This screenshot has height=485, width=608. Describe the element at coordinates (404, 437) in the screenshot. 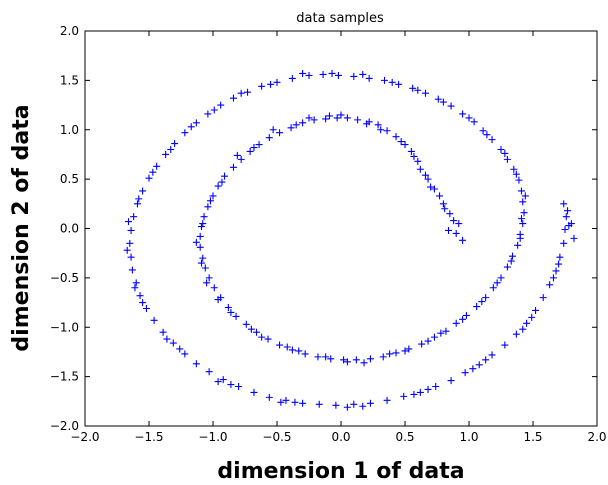

I see `x-tick-label: 0.5` at that location.